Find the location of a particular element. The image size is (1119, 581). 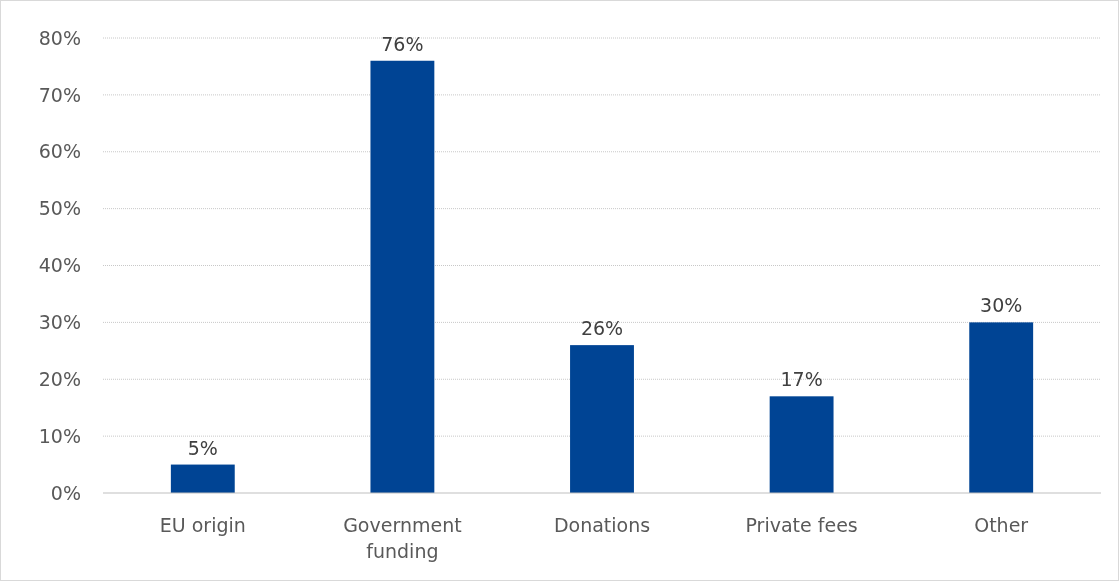

y-tick-label: 30% is located at coordinates (59, 322).